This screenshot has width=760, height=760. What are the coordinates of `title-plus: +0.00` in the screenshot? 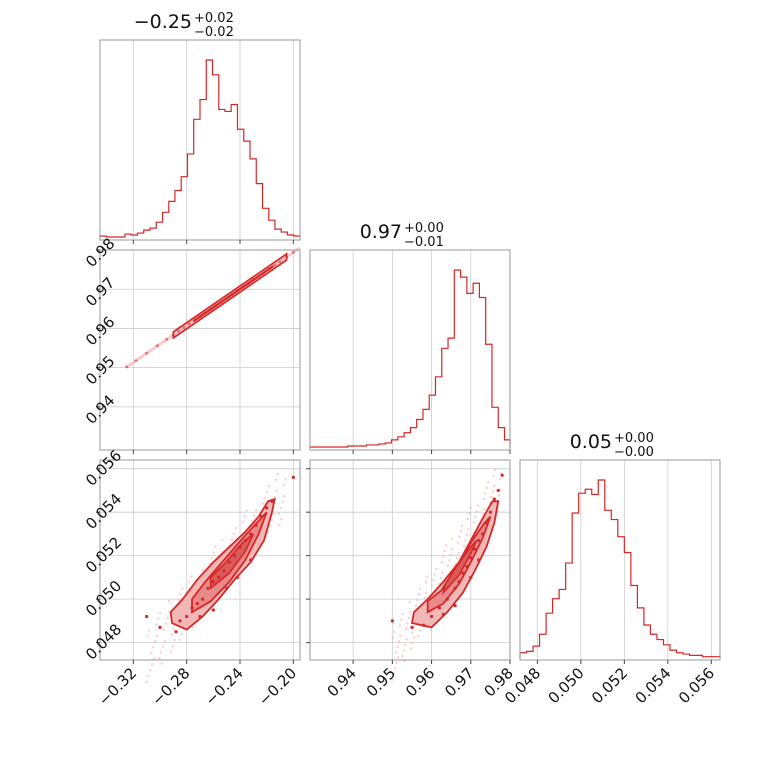 It's located at (424, 228).